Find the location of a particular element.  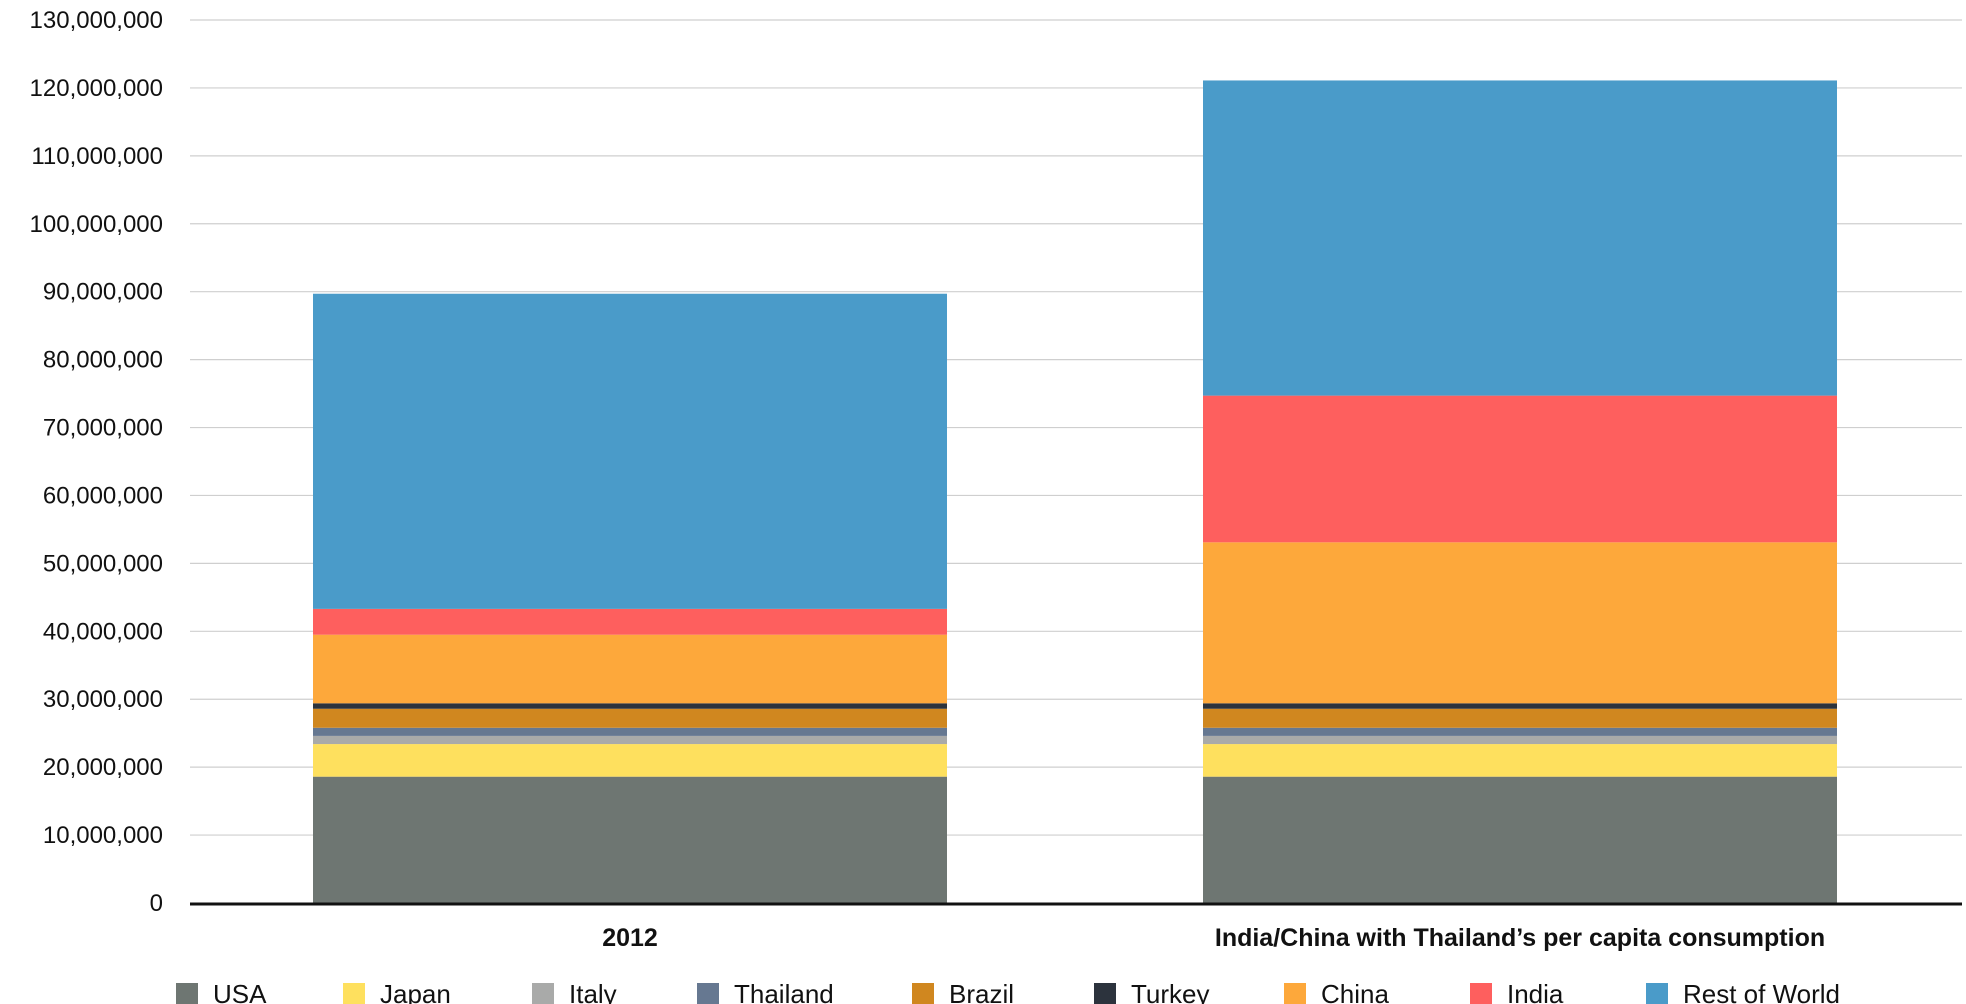

x-category-label: 2012 is located at coordinates (630, 938).